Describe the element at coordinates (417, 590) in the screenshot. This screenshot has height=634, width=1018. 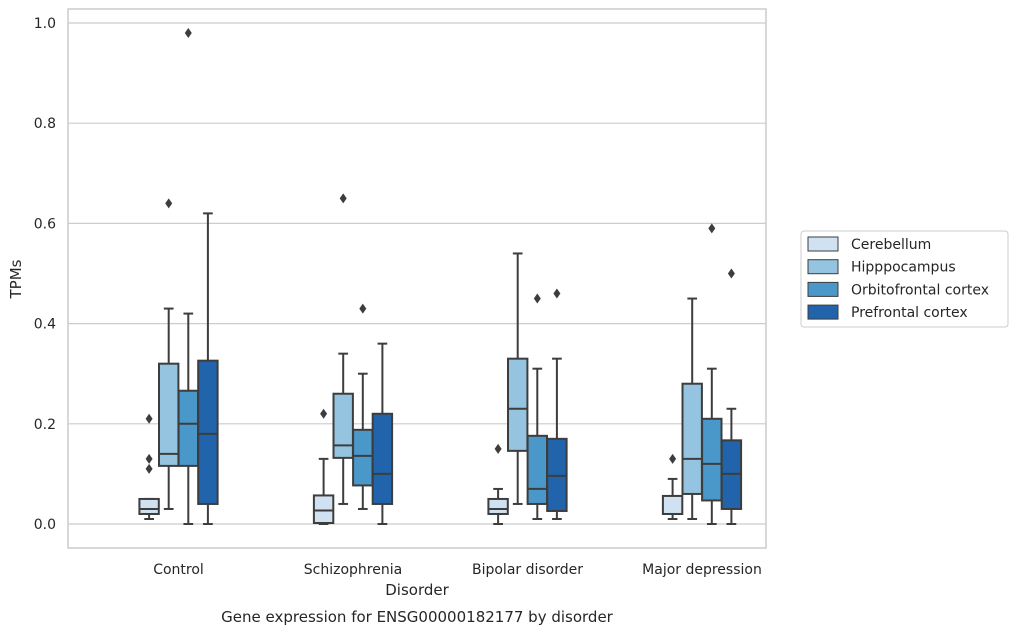
I see `x-axis-label: Disorder` at that location.